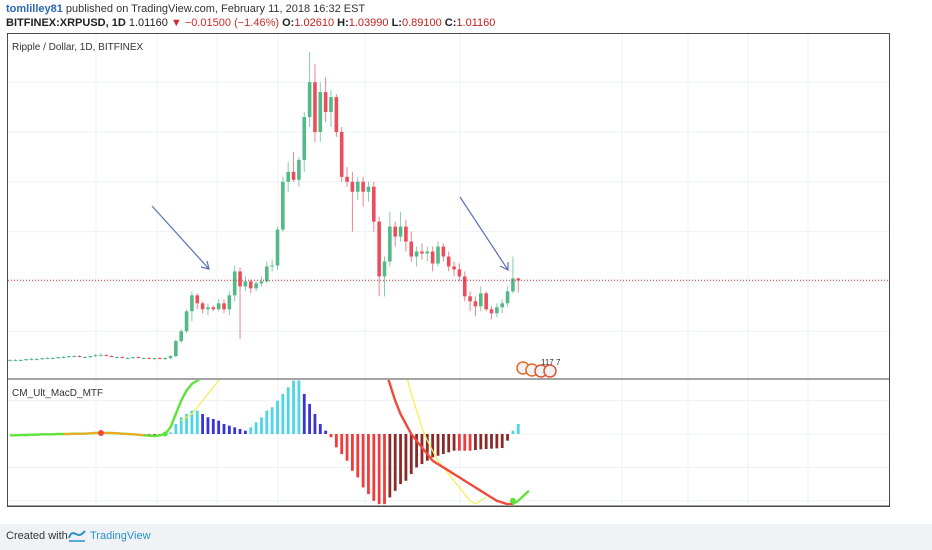  I want to click on cross-dot, so click(512, 500).